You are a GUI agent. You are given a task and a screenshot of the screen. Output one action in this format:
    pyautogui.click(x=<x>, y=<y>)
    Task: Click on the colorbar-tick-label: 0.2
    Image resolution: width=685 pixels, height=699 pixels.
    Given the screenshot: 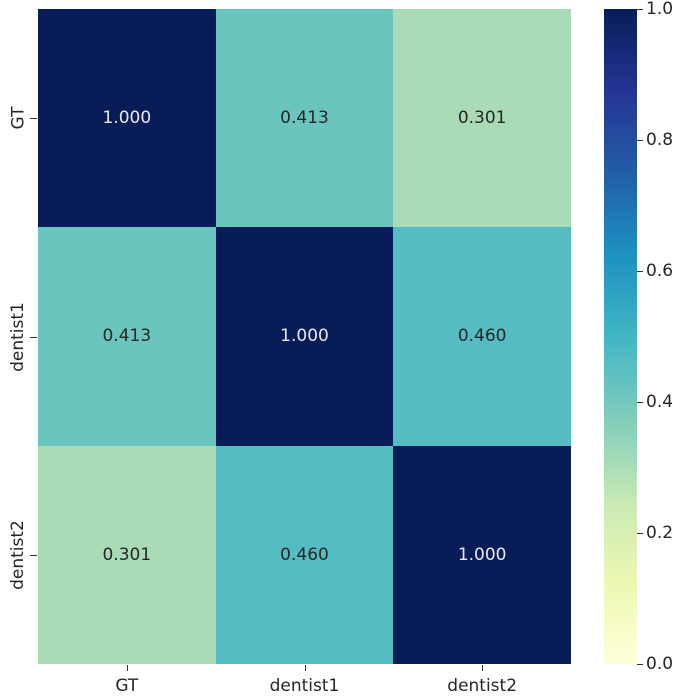 What is the action you would take?
    pyautogui.click(x=660, y=533)
    